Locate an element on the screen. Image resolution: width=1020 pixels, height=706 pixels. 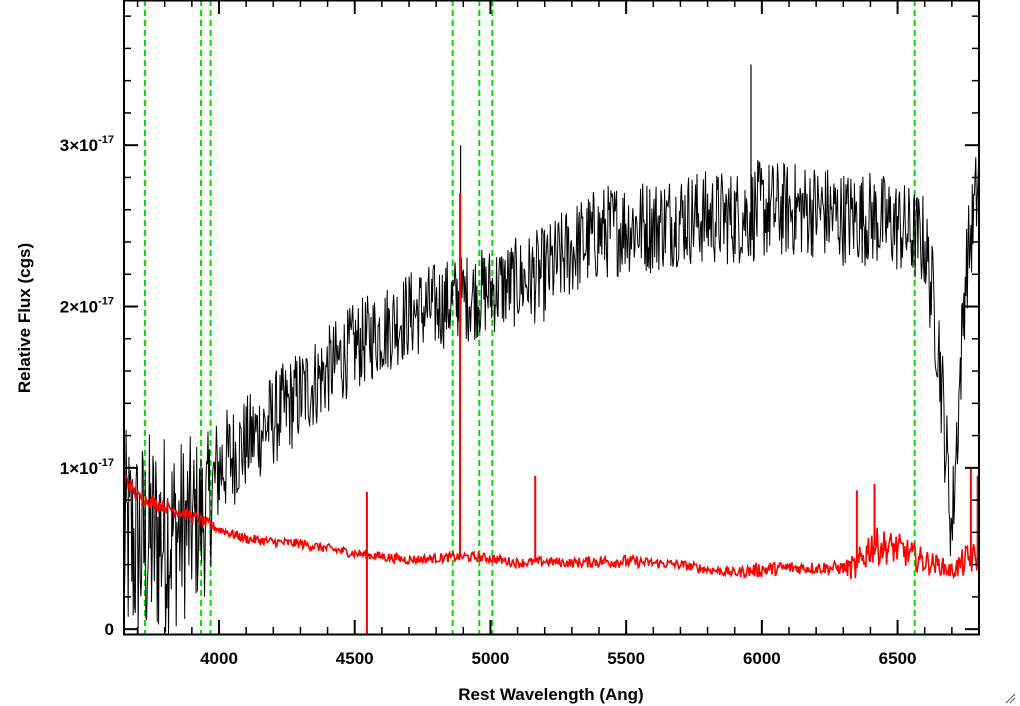
x-tick-label: 5000 is located at coordinates (491, 658).